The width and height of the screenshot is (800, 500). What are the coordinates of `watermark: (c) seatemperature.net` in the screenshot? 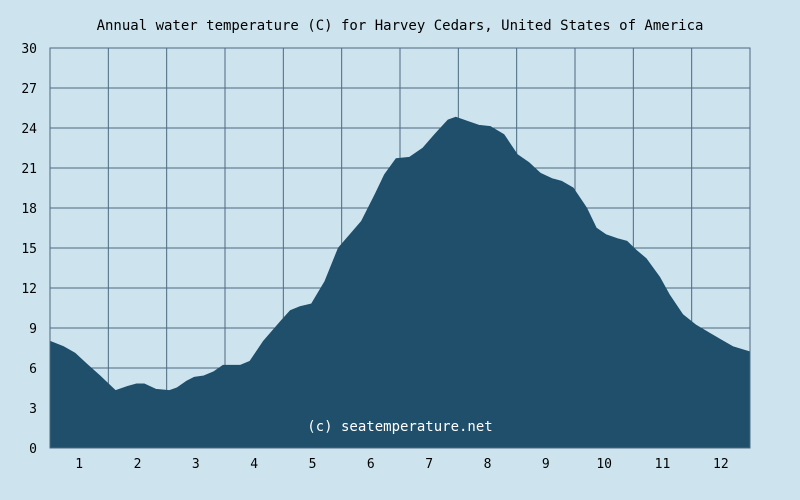 It's located at (400, 427).